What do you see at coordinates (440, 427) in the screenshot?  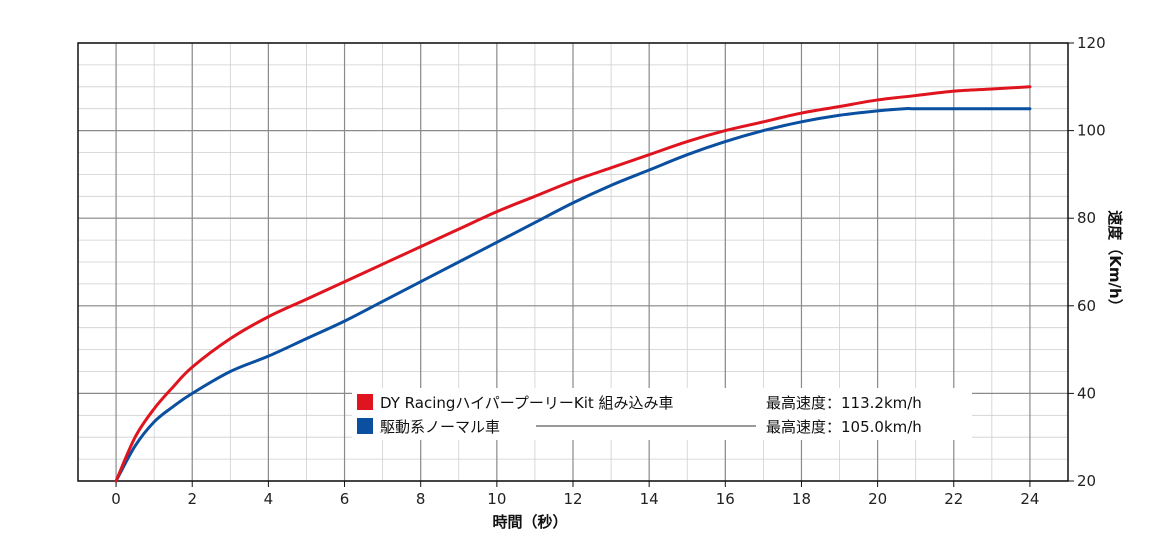 I see `legend-label-normal: 駆動系ノーマル車` at bounding box center [440, 427].